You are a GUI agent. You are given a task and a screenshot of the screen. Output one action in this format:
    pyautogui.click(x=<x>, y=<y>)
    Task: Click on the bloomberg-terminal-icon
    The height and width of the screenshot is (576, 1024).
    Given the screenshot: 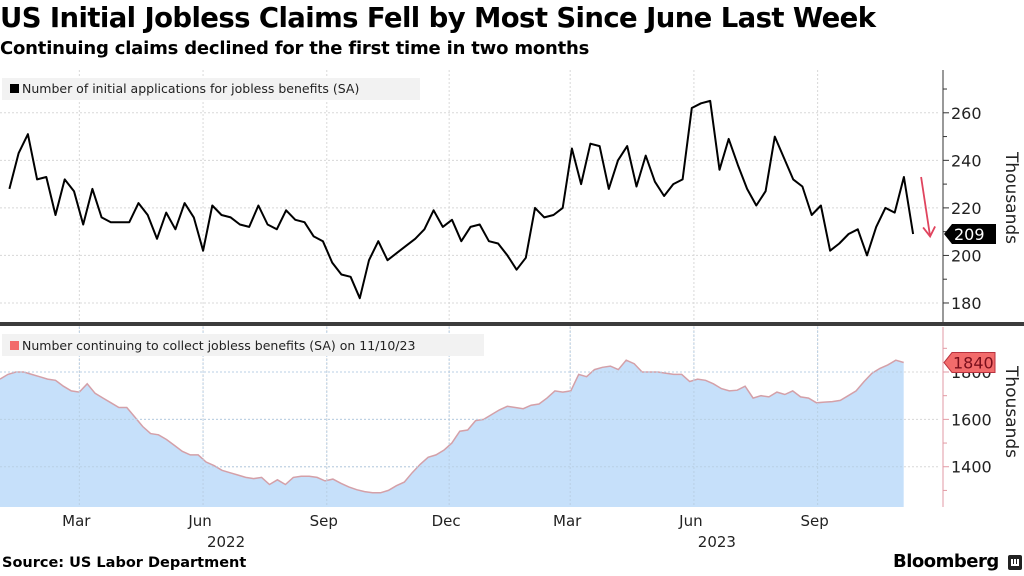 What is the action you would take?
    pyautogui.click(x=1015, y=562)
    